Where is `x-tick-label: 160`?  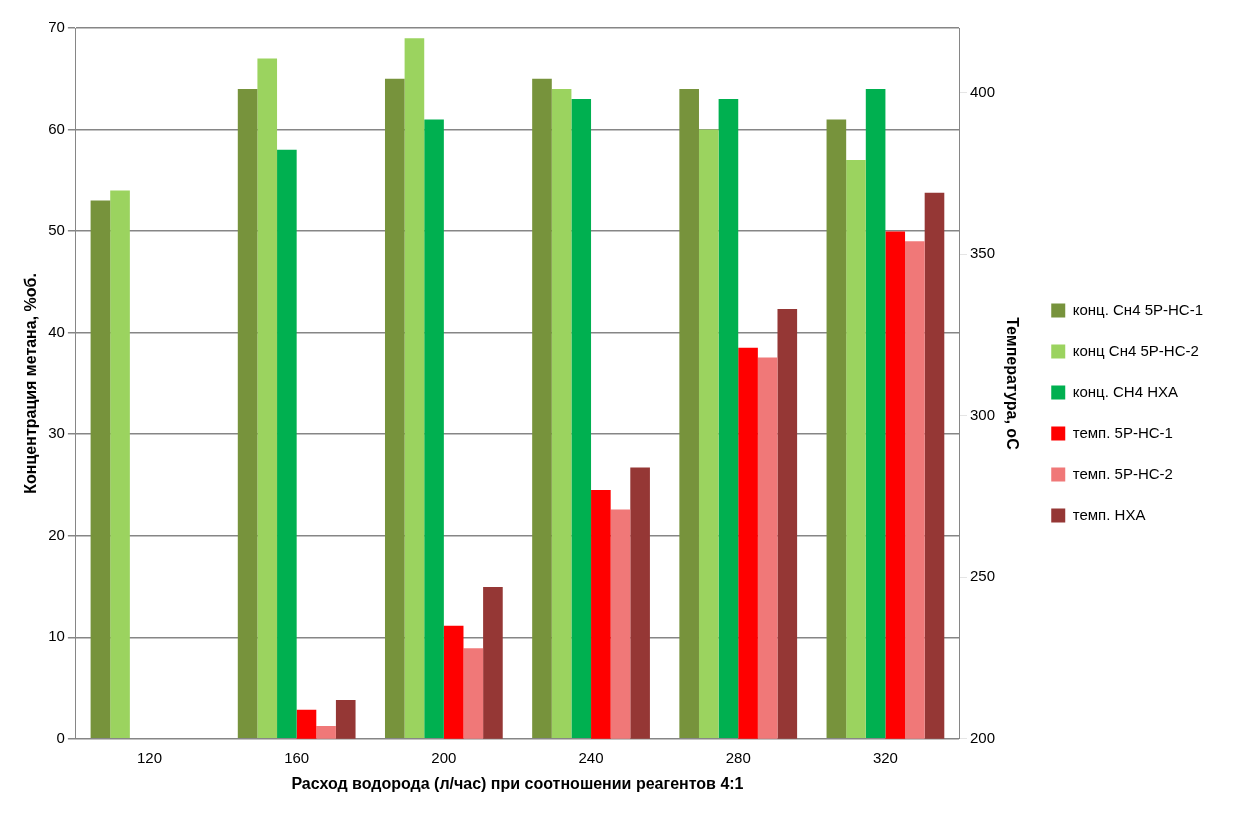
x-tick-label: 160 is located at coordinates (297, 757).